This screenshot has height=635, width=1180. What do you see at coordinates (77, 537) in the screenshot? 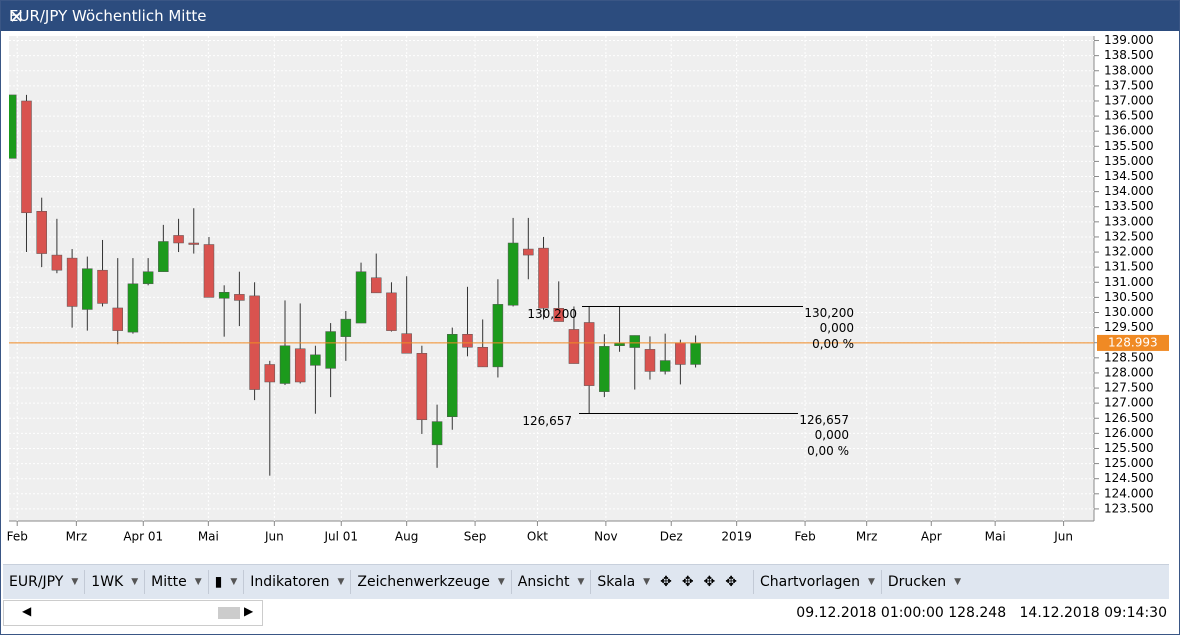
I see `x-tick-label: Mrz` at bounding box center [77, 537].